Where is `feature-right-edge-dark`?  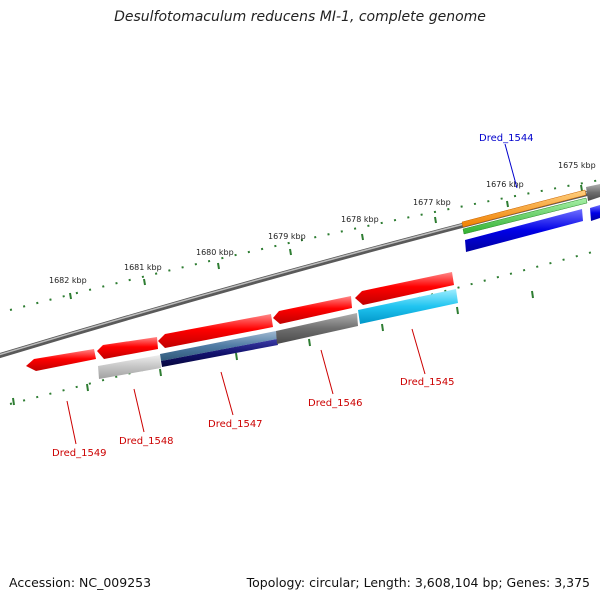
feature-right-edge-dark is located at coordinates (593, 192).